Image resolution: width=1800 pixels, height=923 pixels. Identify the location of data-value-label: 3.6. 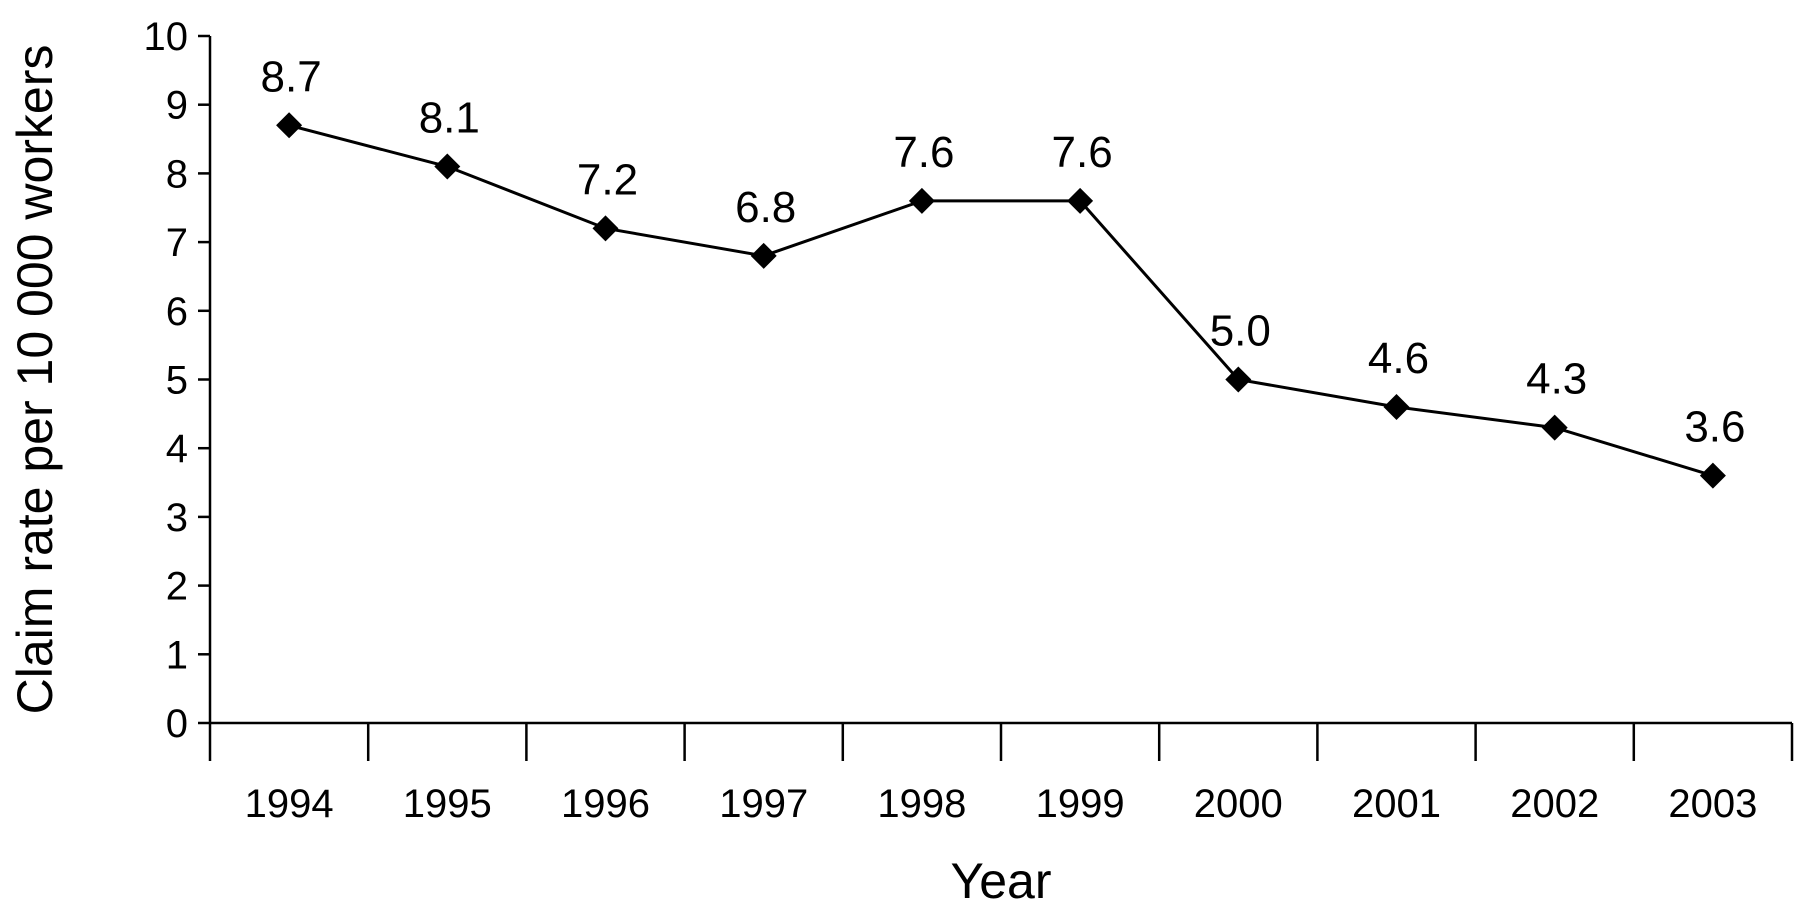
(1714, 427).